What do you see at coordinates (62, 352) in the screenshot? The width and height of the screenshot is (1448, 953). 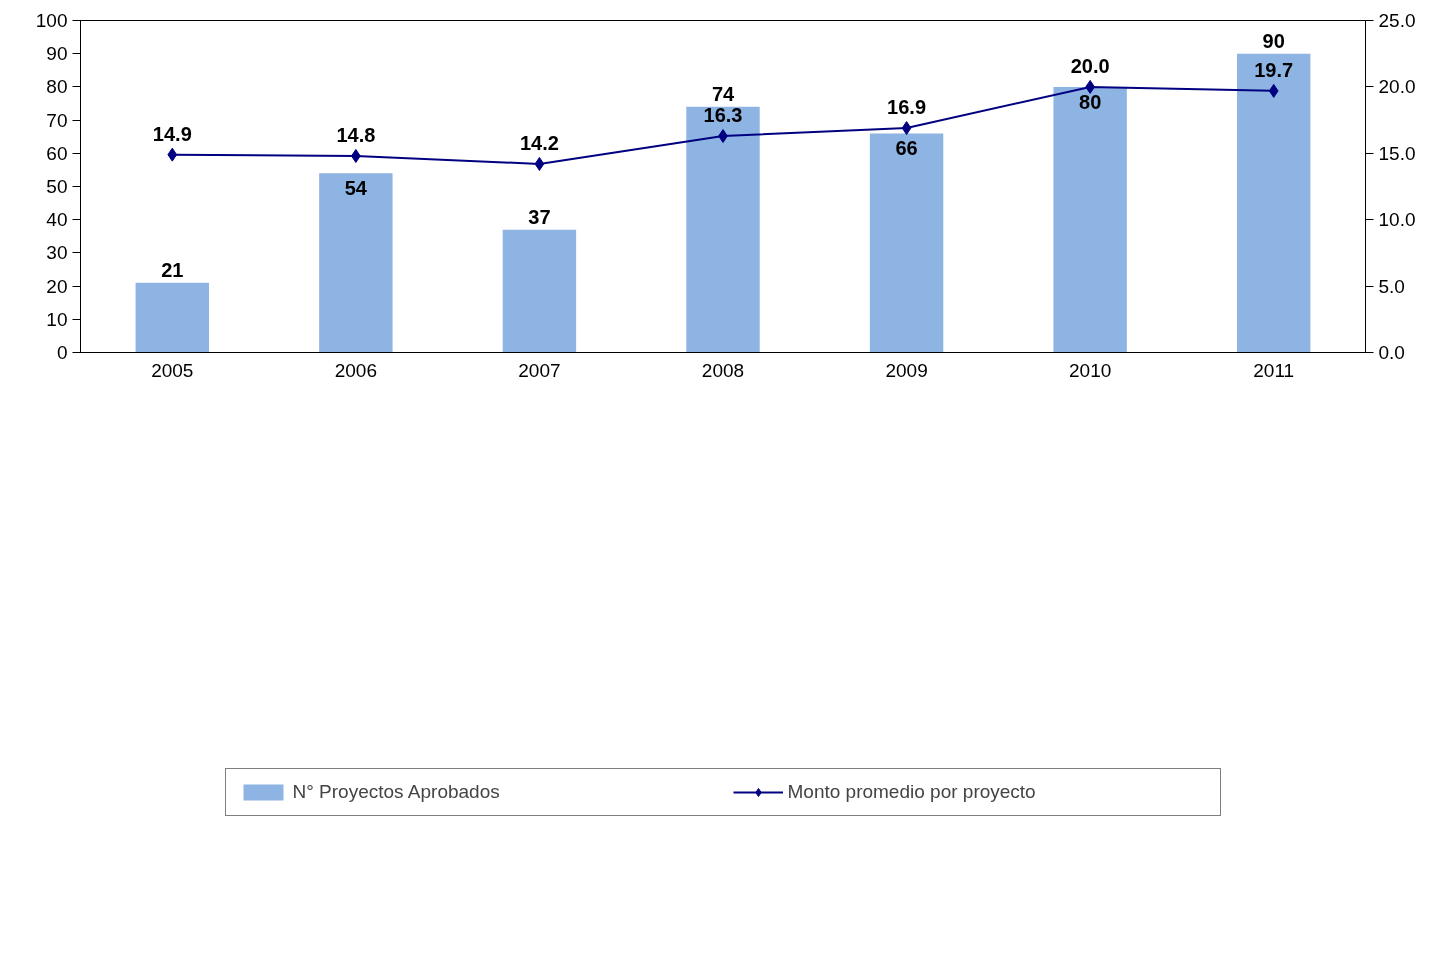 I see `y-tick-label: 0` at bounding box center [62, 352].